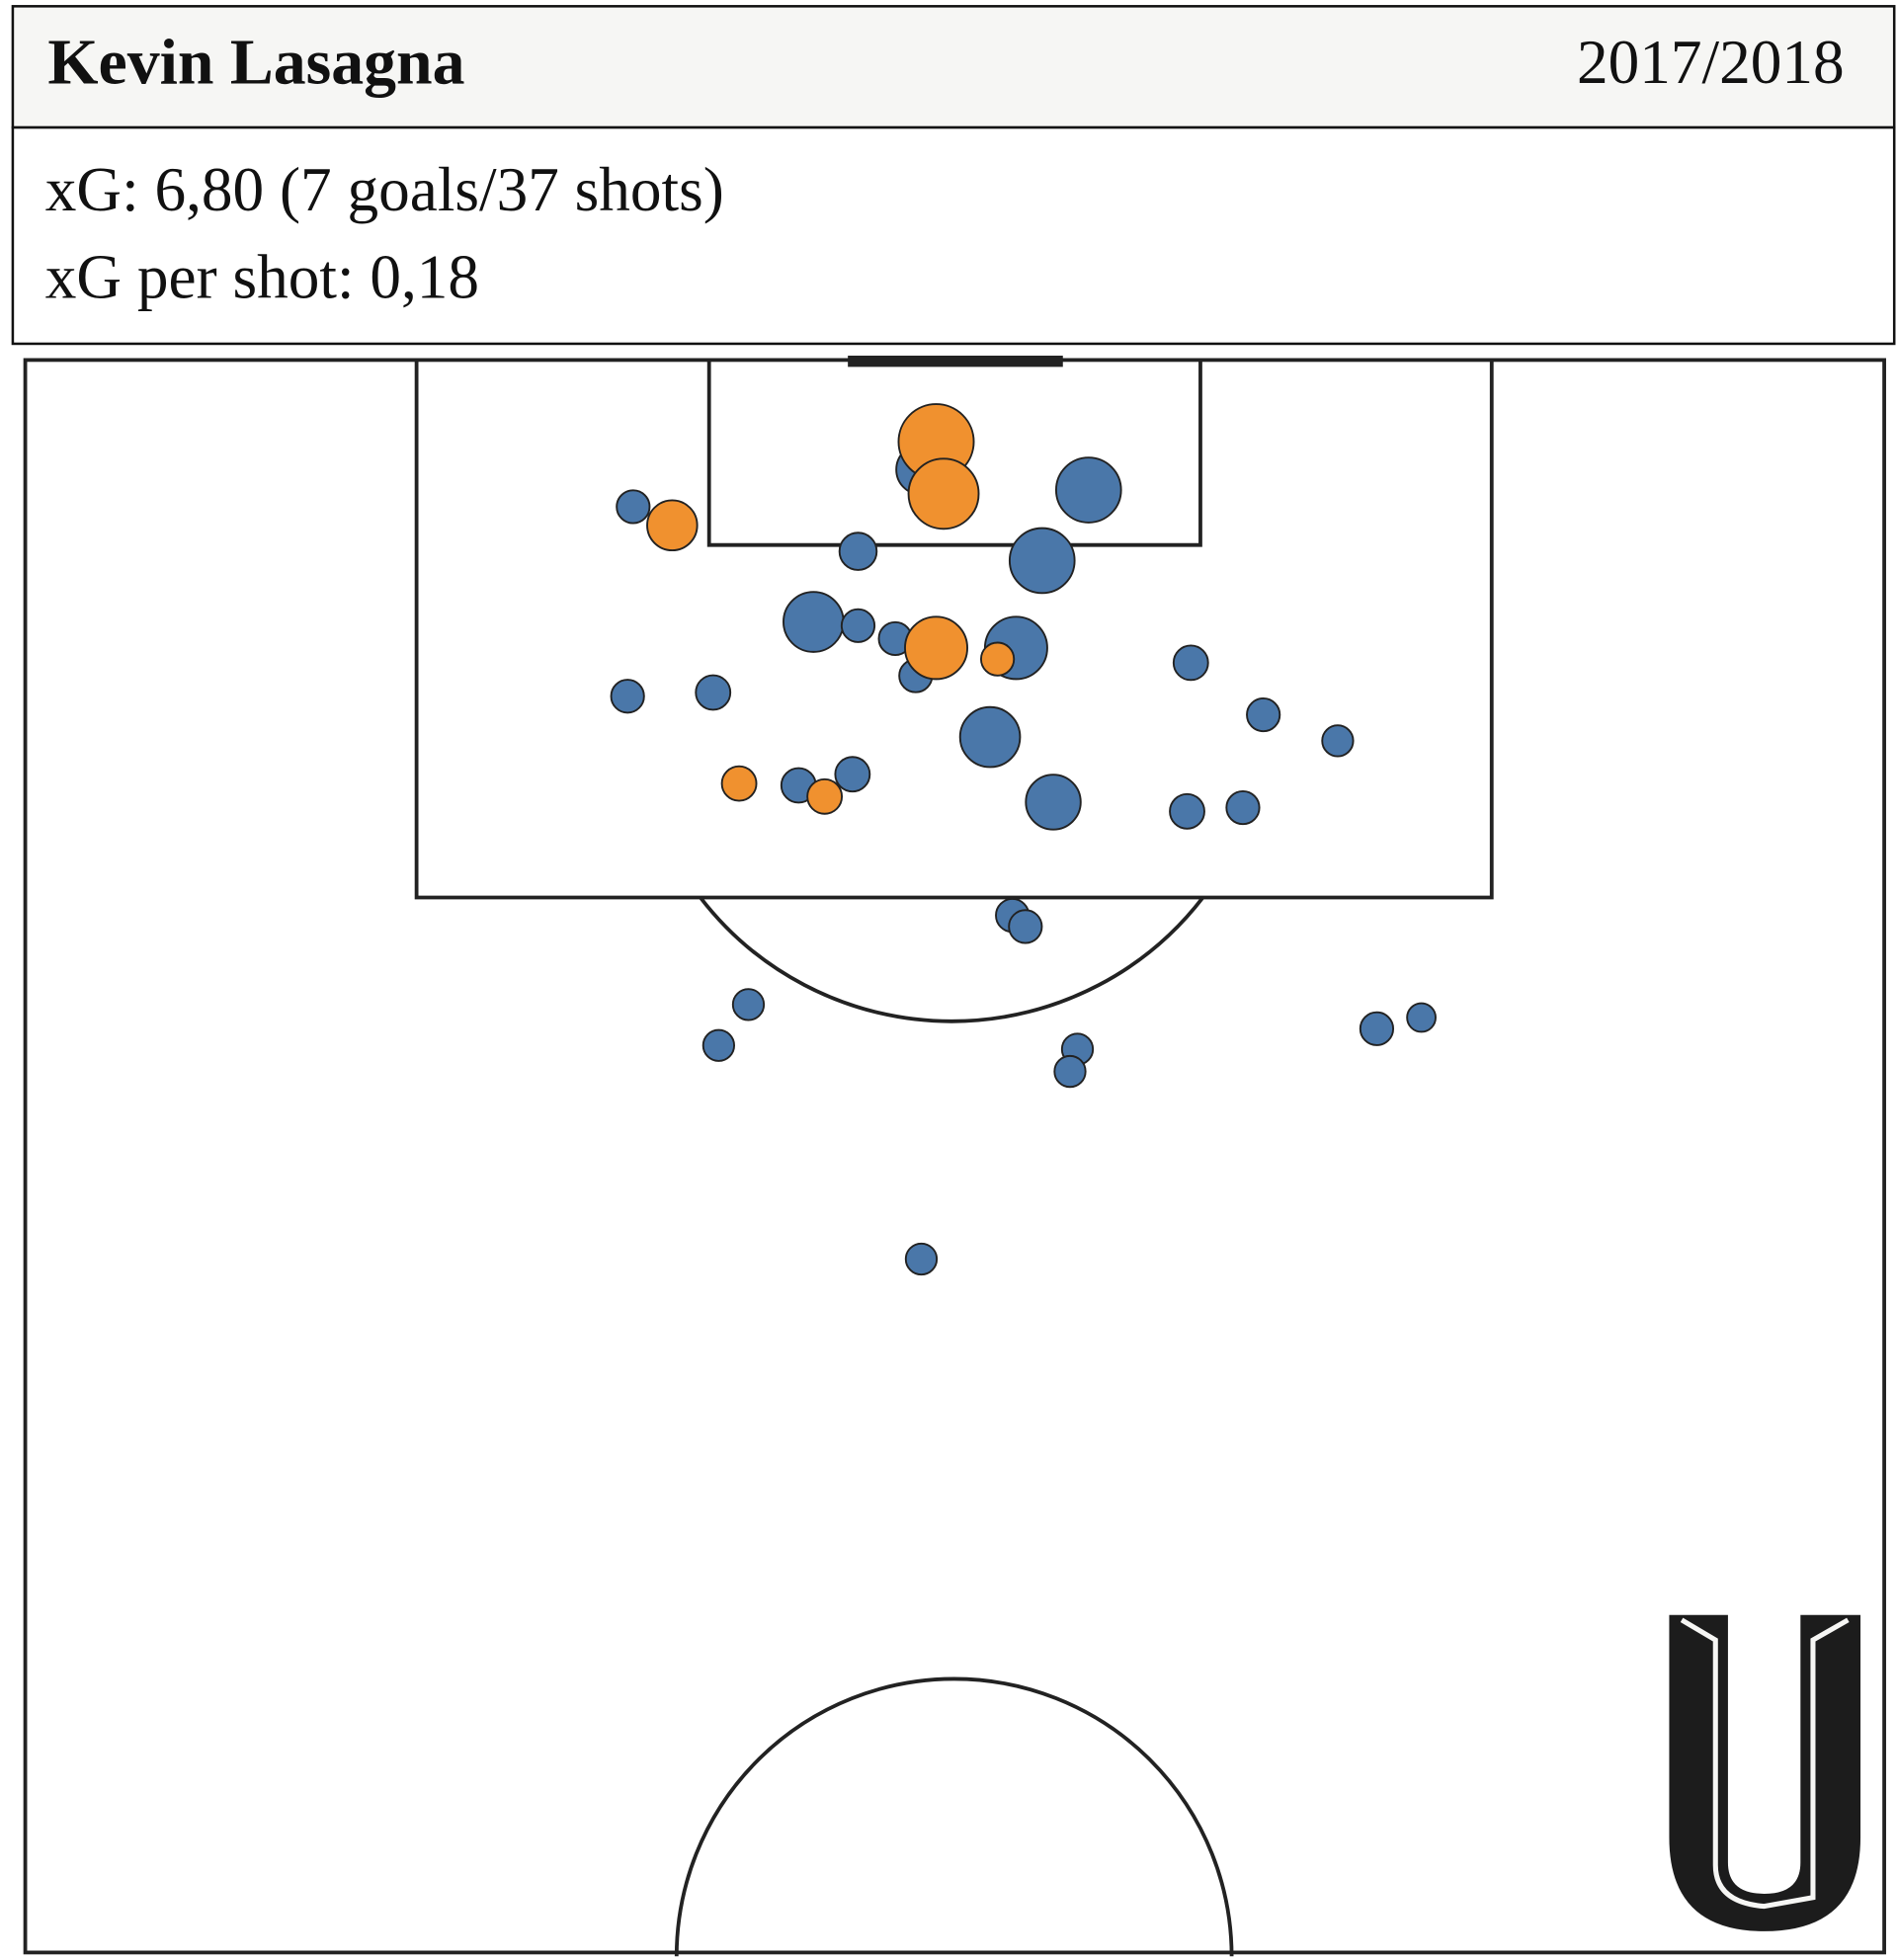 The image size is (1897, 1960). What do you see at coordinates (954, 453) in the screenshot?
I see `six-yard-box` at bounding box center [954, 453].